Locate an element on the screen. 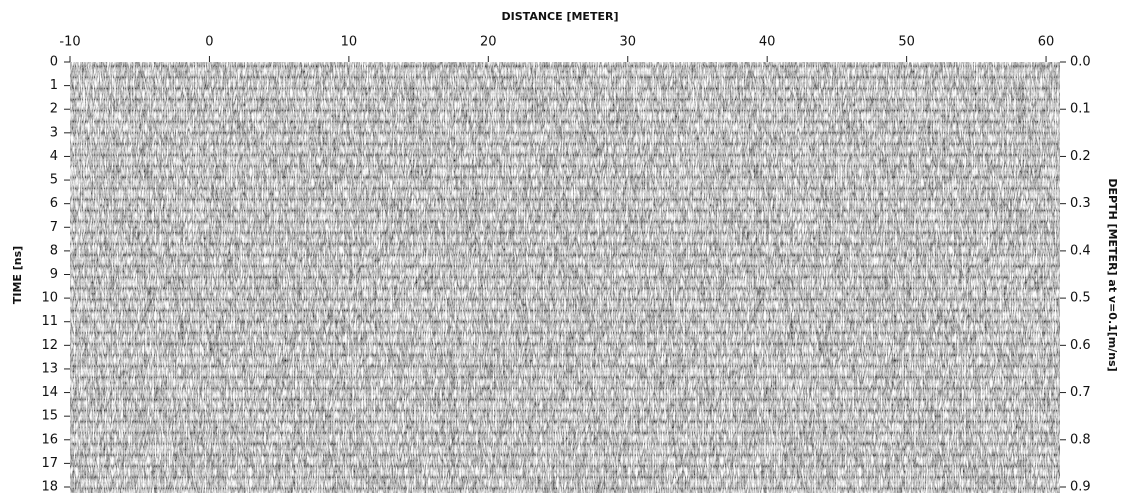  y-tick-label: 3 is located at coordinates (54, 132).